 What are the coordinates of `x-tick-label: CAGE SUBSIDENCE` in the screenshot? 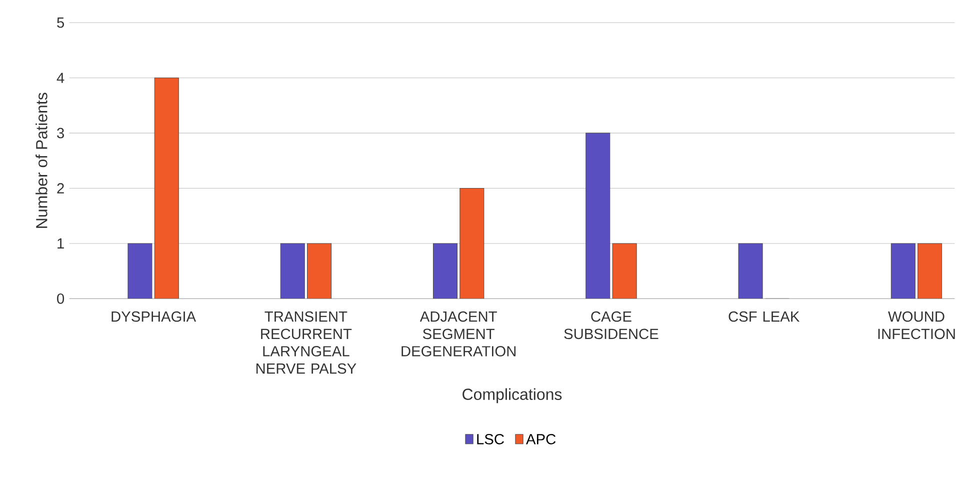 It's located at (611, 325).